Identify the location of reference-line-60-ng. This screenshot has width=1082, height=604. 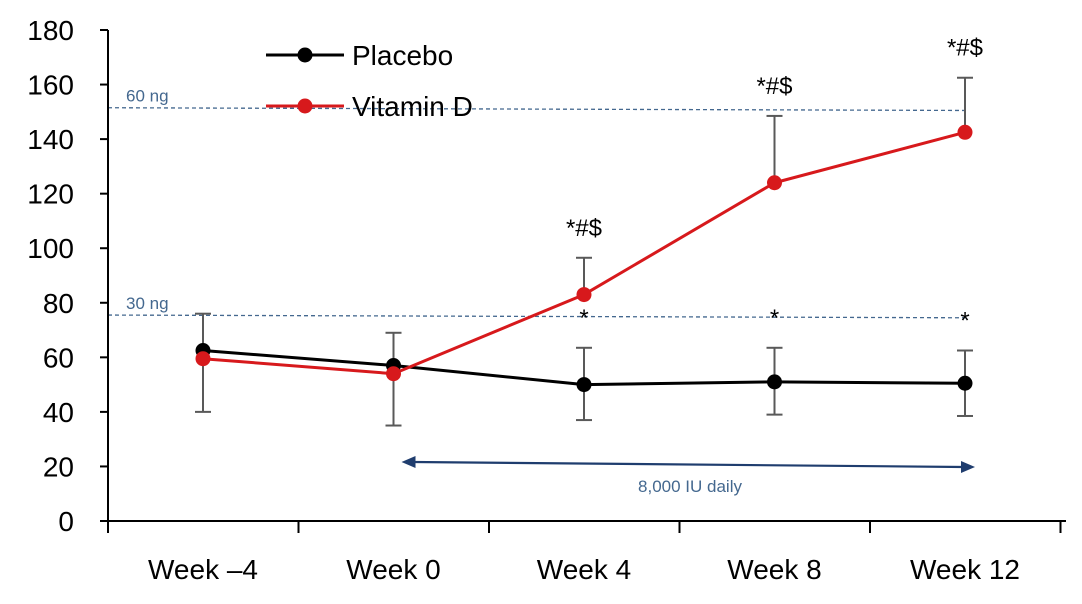
(537, 109).